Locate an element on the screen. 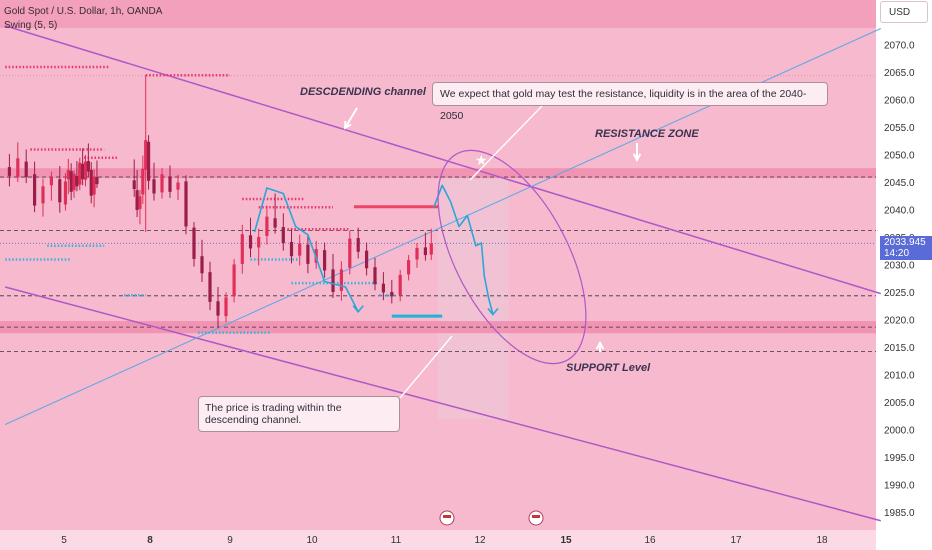 The image size is (932, 550). y-tick-2000: 2000.0 is located at coordinates (899, 431).